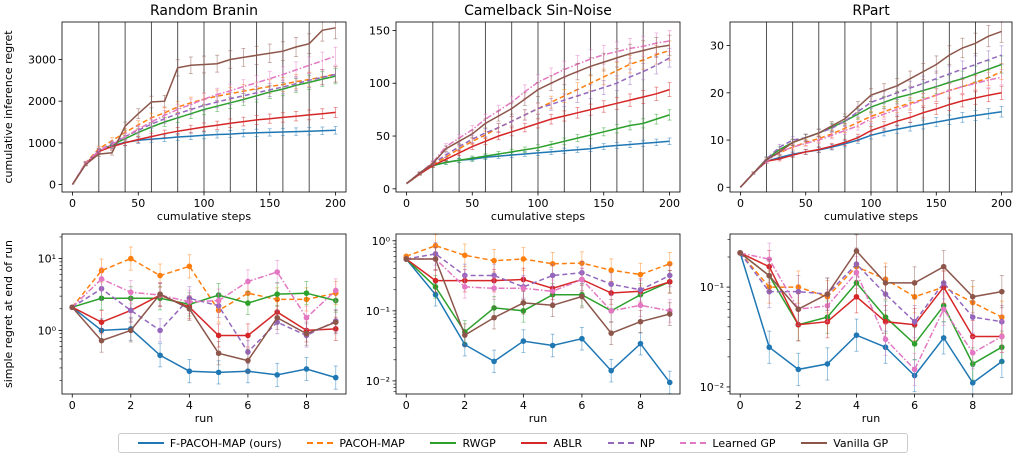  I want to click on y-tick-label: 30, so click(717, 46).